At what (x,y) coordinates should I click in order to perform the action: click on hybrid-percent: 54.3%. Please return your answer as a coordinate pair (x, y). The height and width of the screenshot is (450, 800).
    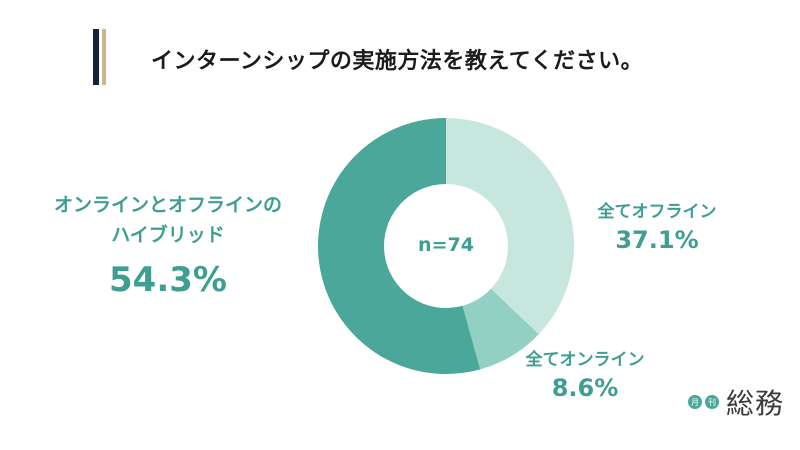
    Looking at the image, I should click on (168, 280).